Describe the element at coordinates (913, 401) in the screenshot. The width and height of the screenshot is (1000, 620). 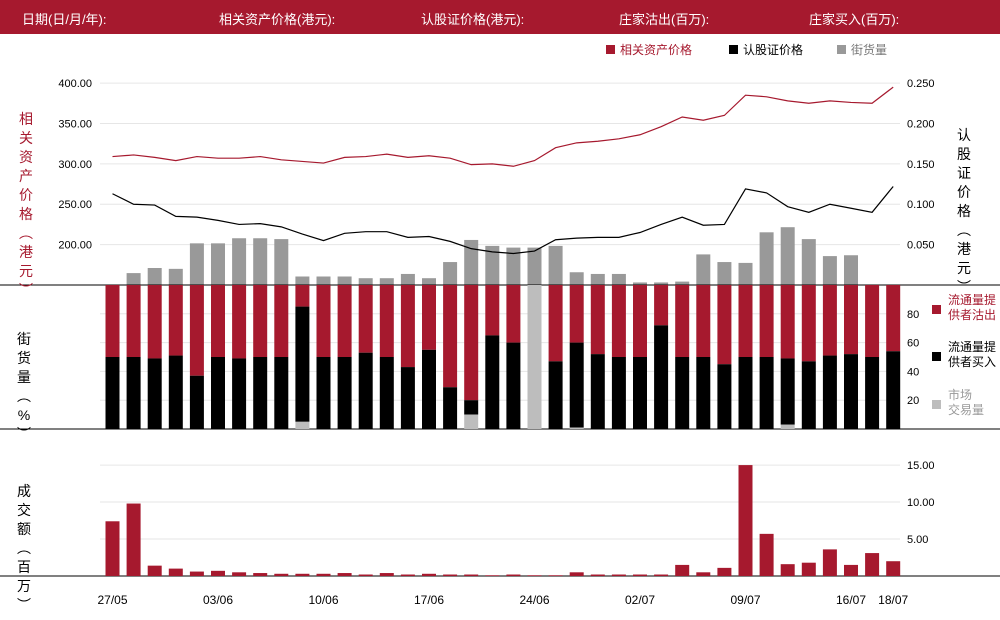
I see `mid-tick-label: 20` at that location.